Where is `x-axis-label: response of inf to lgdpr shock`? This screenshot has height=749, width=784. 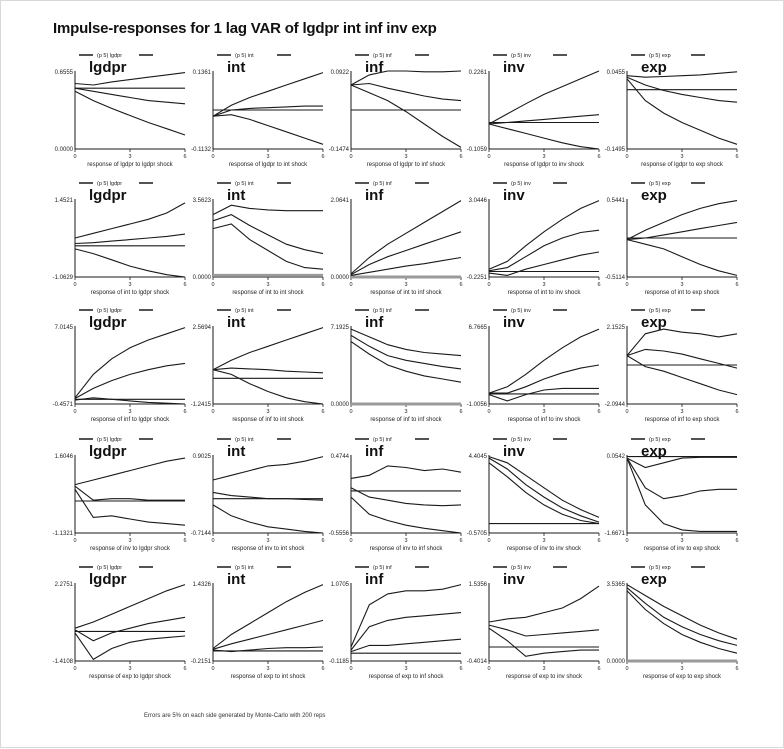 x-axis-label: response of inf to lgdpr shock is located at coordinates (130, 420).